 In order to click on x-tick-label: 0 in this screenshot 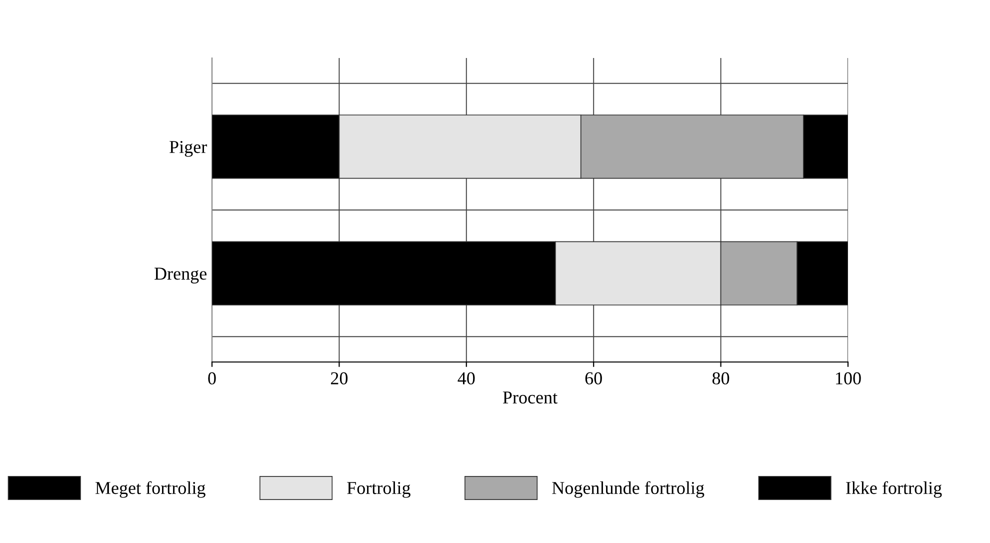, I will do `click(212, 378)`.